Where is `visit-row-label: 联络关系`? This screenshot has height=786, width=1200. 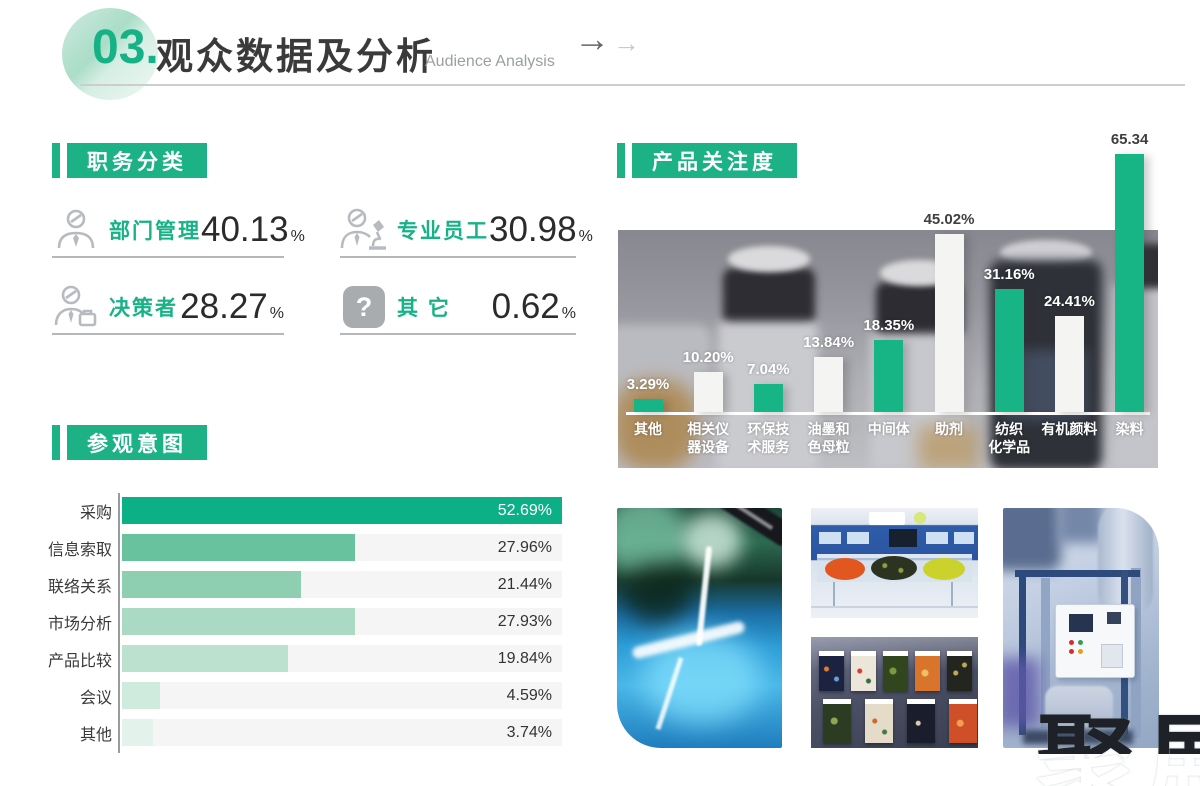
visit-row-label: 联络关系 is located at coordinates (79, 587).